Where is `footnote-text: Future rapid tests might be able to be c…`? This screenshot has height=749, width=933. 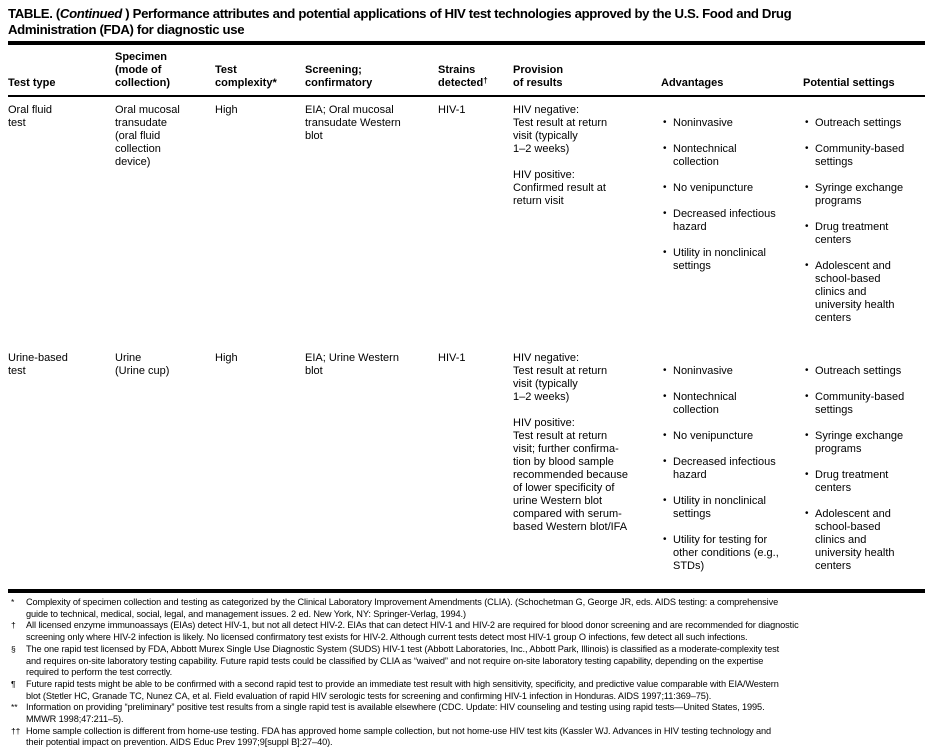 footnote-text: Future rapid tests might be able to be c… is located at coordinates (402, 689).